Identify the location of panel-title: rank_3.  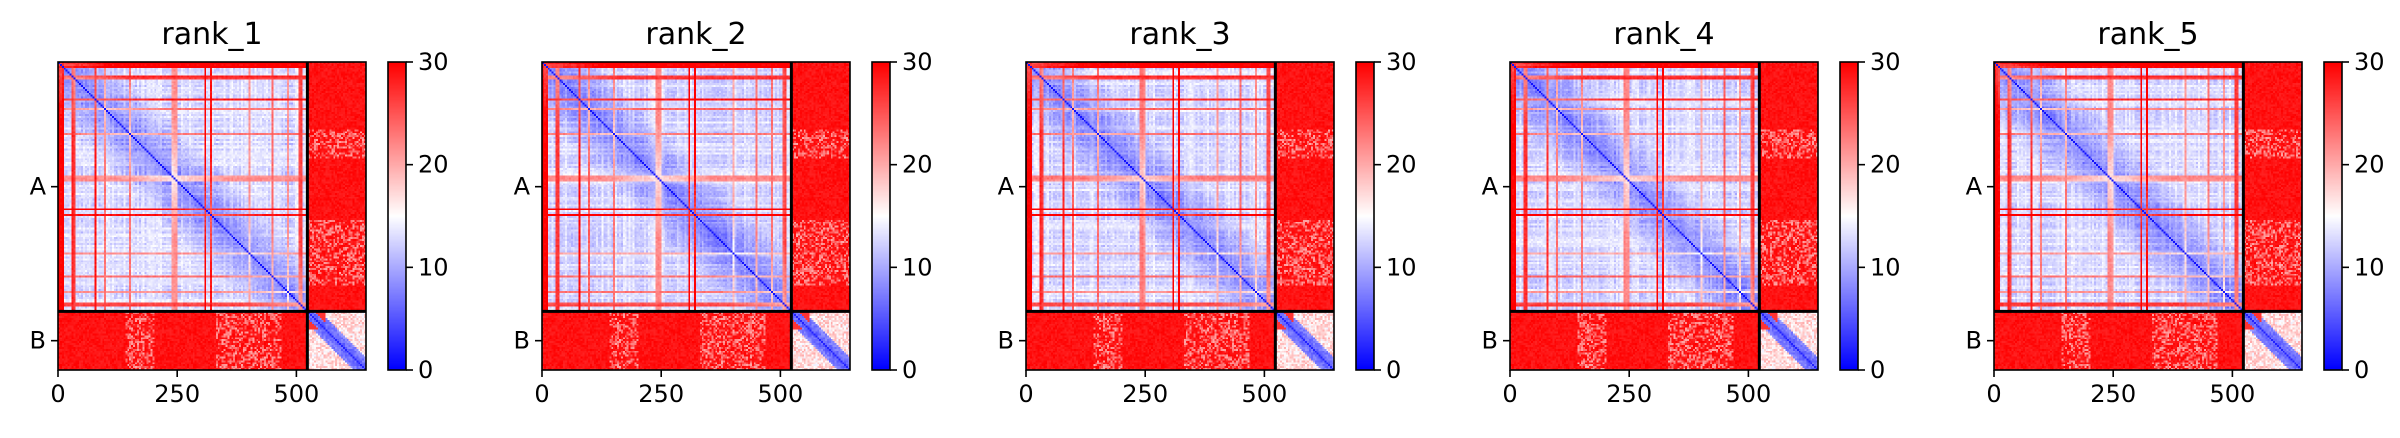
(1179, 34).